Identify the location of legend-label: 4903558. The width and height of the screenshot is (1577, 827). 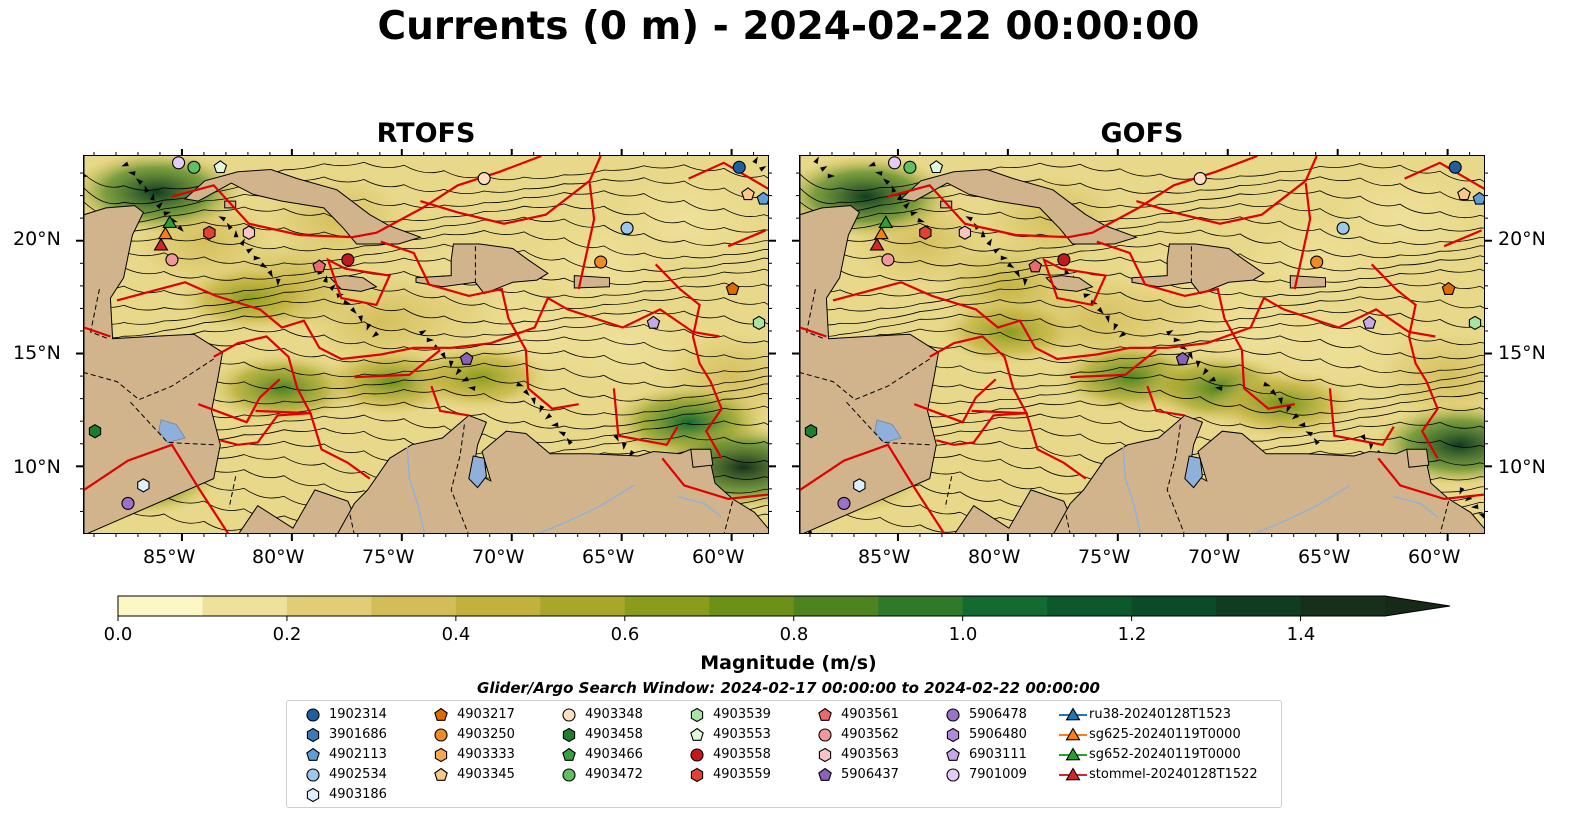
(742, 754).